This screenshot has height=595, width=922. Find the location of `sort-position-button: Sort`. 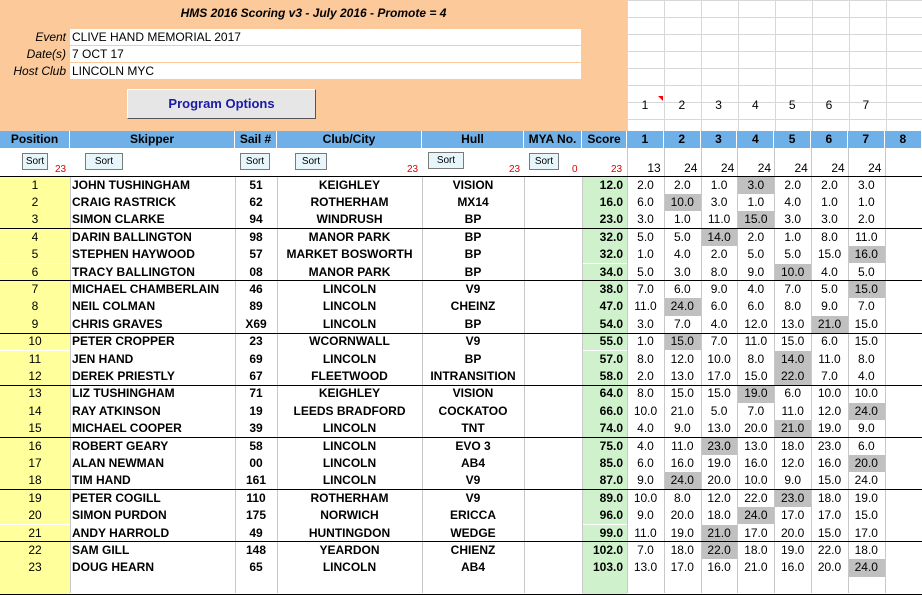

sort-position-button: Sort is located at coordinates (35, 161).